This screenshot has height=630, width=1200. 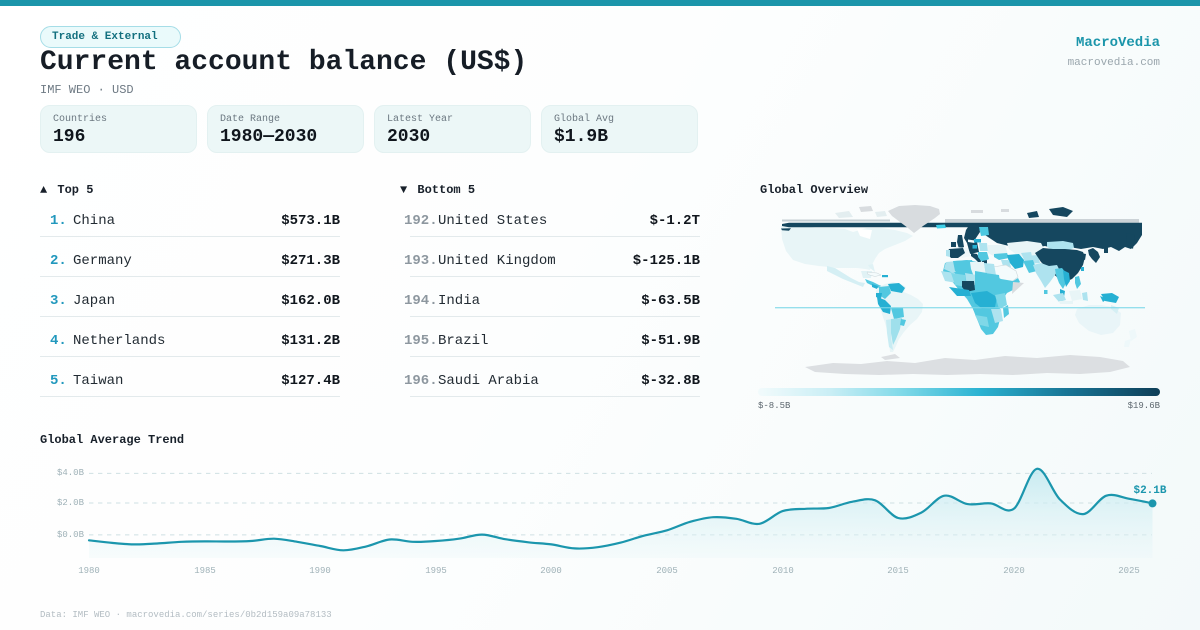 What do you see at coordinates (1149, 491) in the screenshot?
I see `svg-text: $2.1B` at bounding box center [1149, 491].